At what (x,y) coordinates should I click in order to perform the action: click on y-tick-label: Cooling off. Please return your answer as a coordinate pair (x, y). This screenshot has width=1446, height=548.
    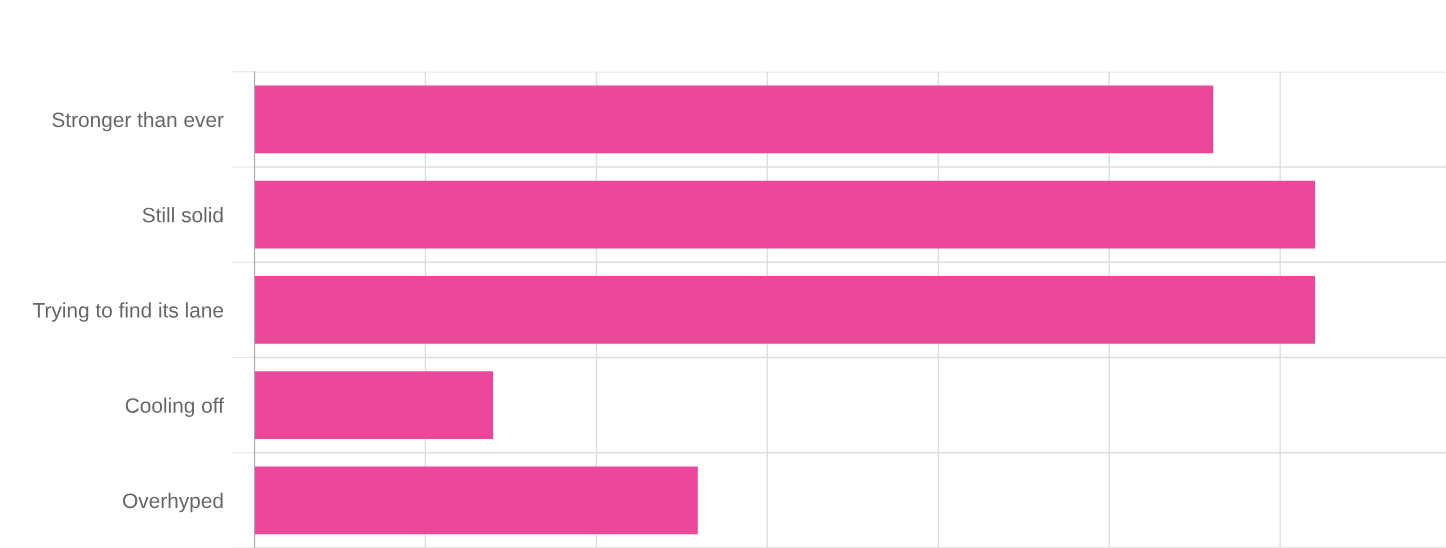
    Looking at the image, I should click on (174, 407).